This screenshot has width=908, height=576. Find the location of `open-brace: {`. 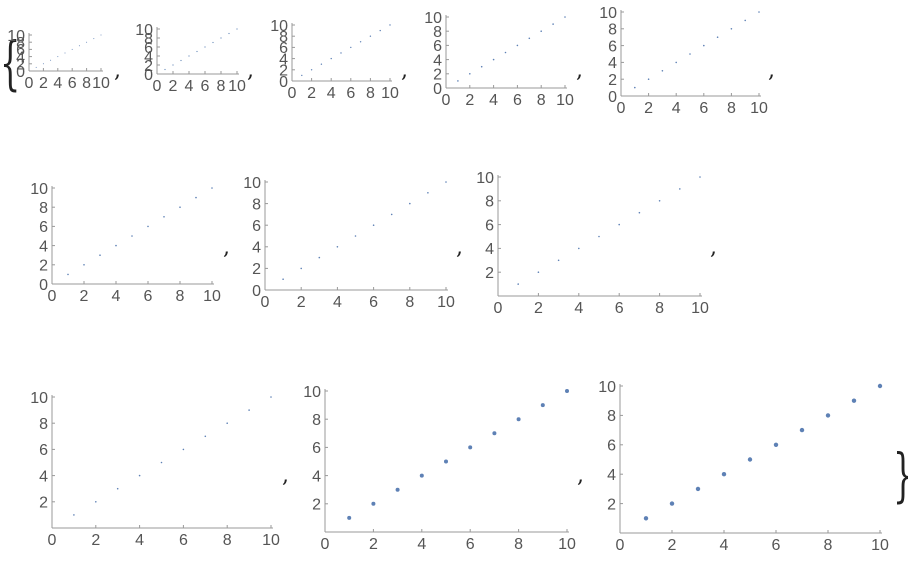

open-brace: { is located at coordinates (10, 64).